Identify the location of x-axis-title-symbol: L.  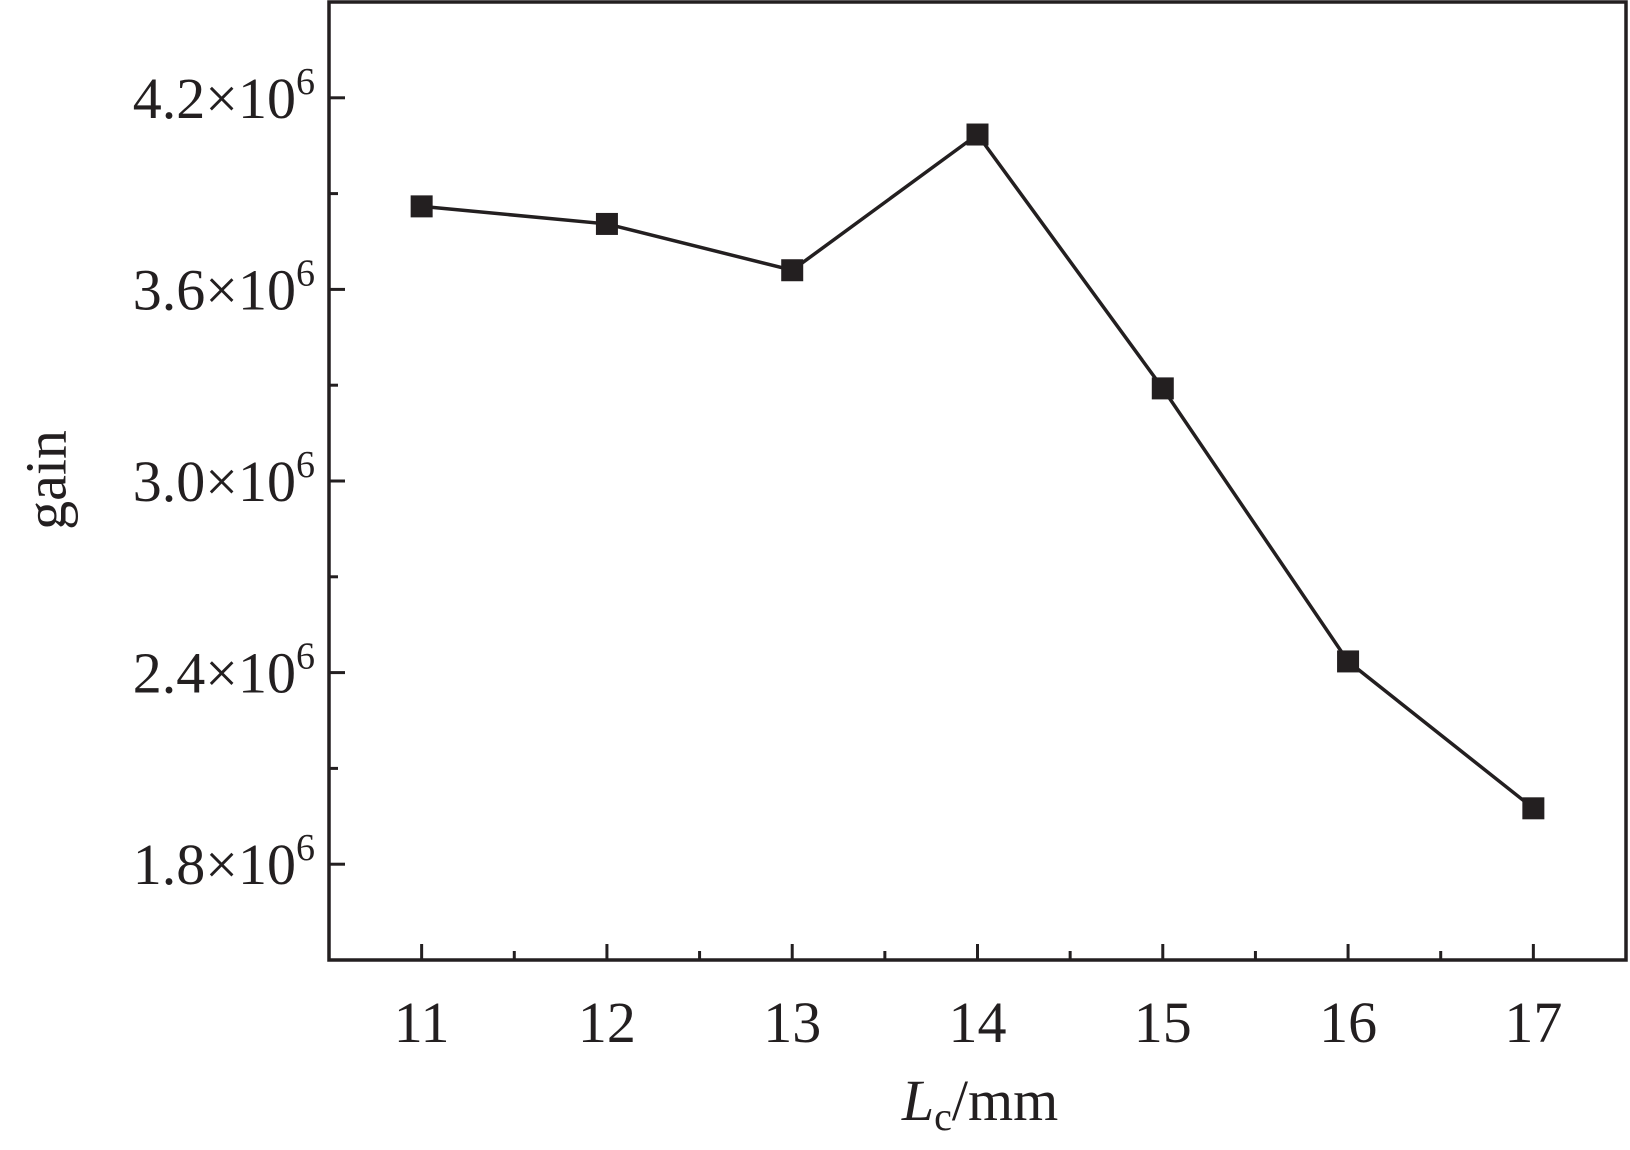
(917, 1100).